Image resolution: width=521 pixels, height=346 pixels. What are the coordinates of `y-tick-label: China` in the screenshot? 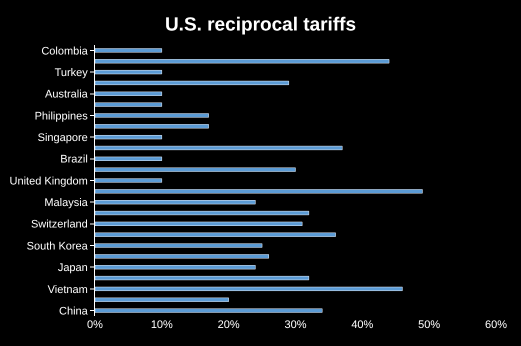 It's located at (74, 311).